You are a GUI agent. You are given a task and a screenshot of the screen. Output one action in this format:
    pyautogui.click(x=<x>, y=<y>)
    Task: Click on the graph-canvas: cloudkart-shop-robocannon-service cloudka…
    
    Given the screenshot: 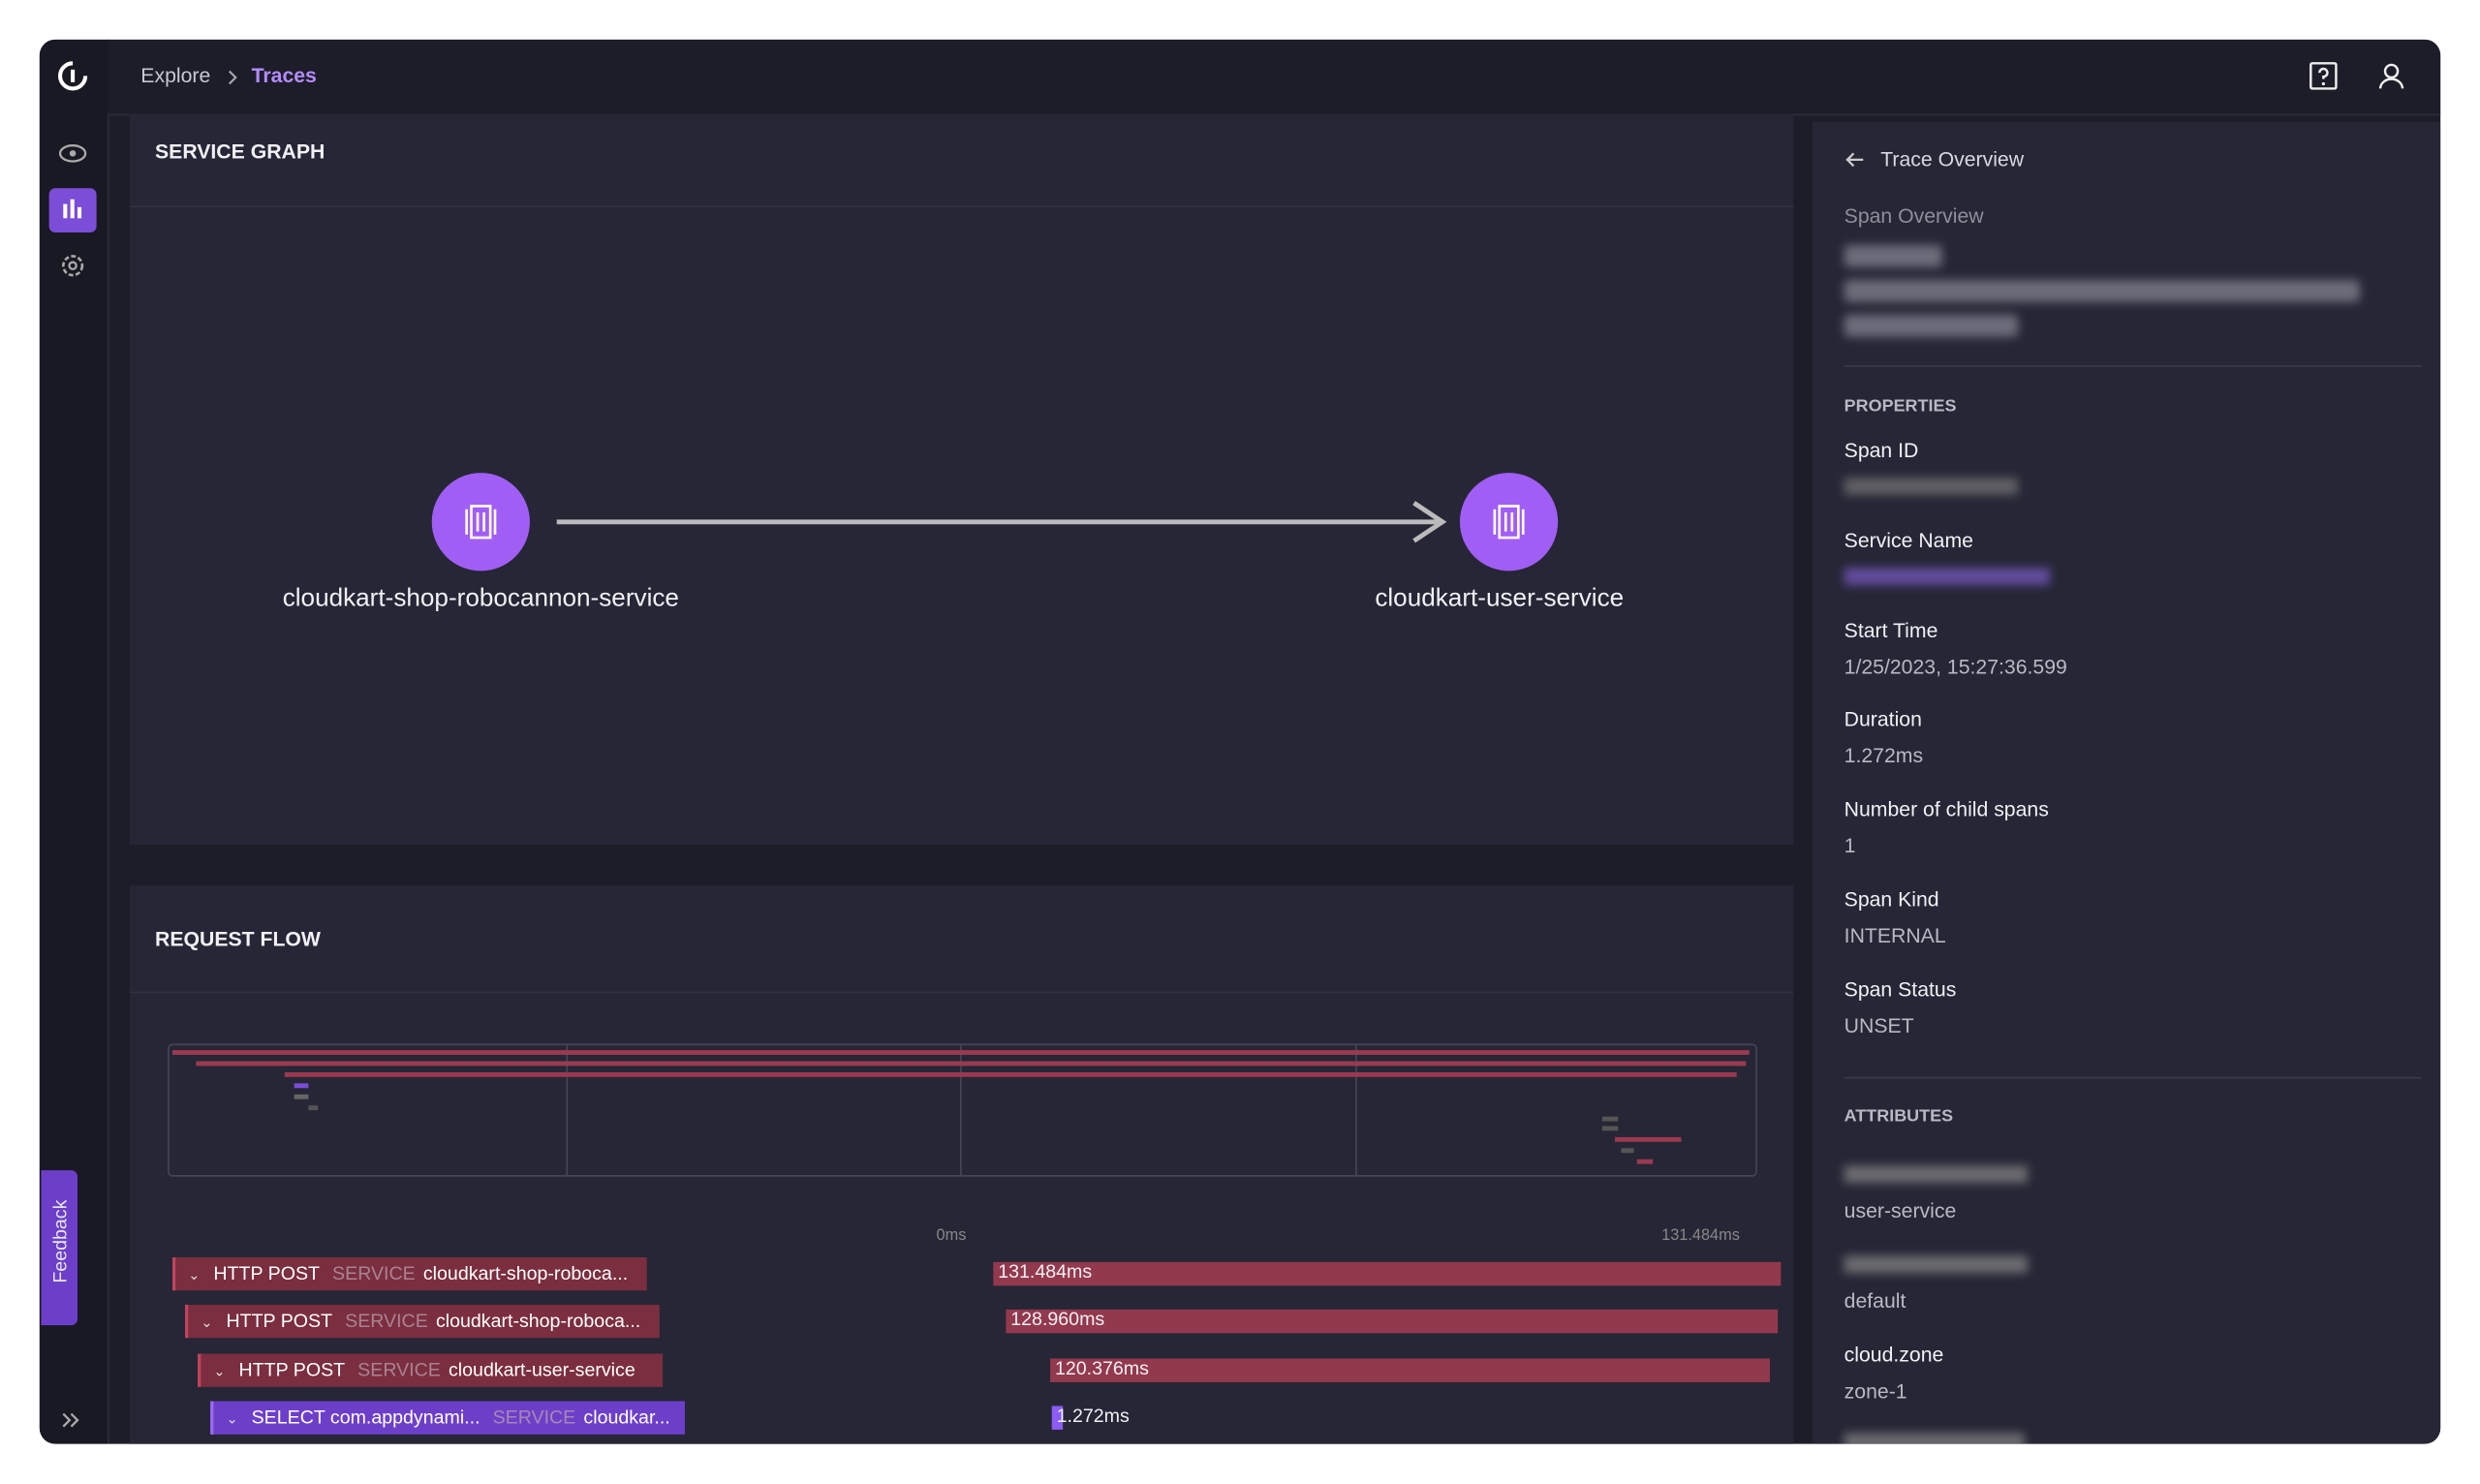 What is the action you would take?
    pyautogui.click(x=953, y=542)
    